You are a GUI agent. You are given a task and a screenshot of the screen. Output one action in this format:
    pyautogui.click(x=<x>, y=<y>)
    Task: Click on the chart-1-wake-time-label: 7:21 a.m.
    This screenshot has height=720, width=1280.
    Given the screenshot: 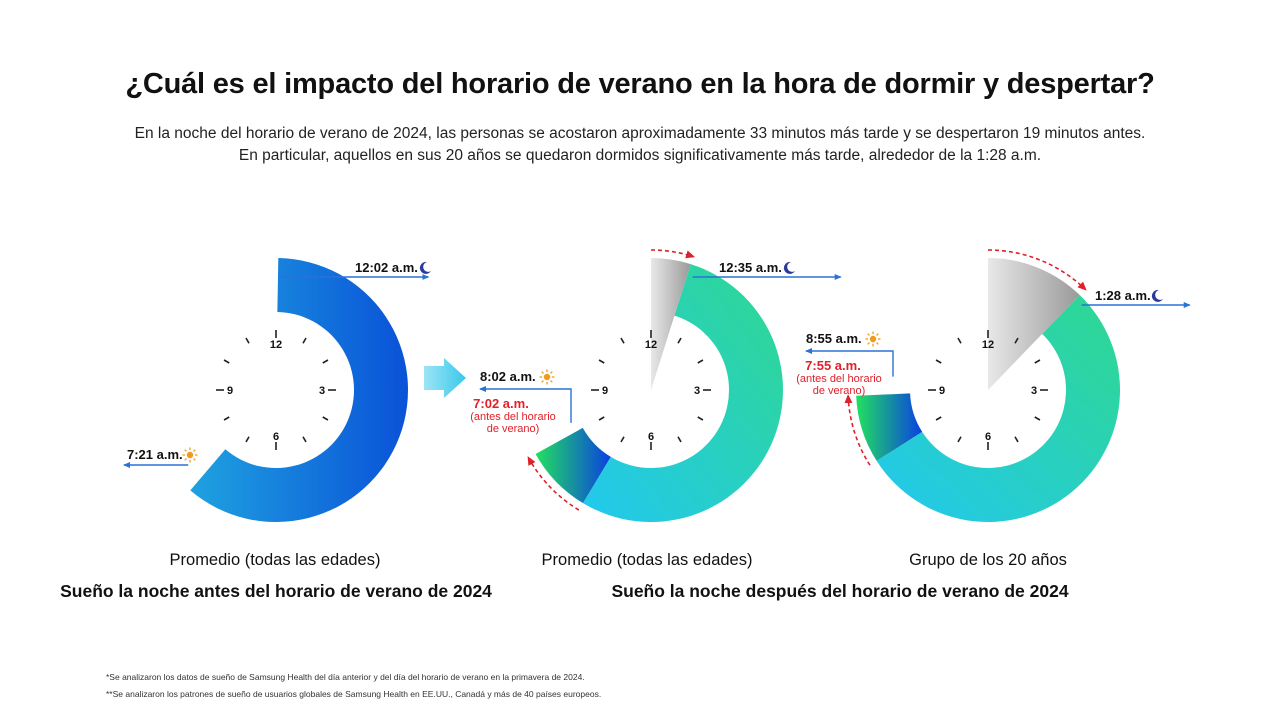 What is the action you would take?
    pyautogui.click(x=155, y=454)
    